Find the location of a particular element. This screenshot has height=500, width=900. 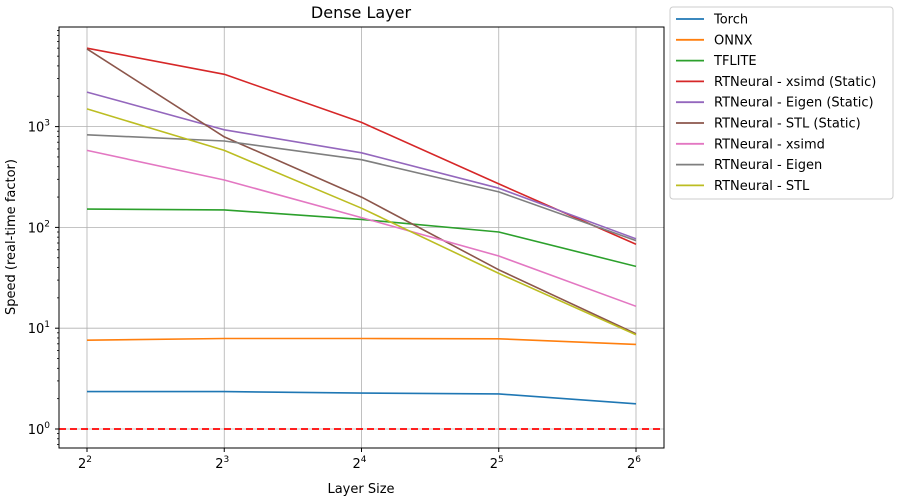

y-tick-label: 100 is located at coordinates (39, 429).